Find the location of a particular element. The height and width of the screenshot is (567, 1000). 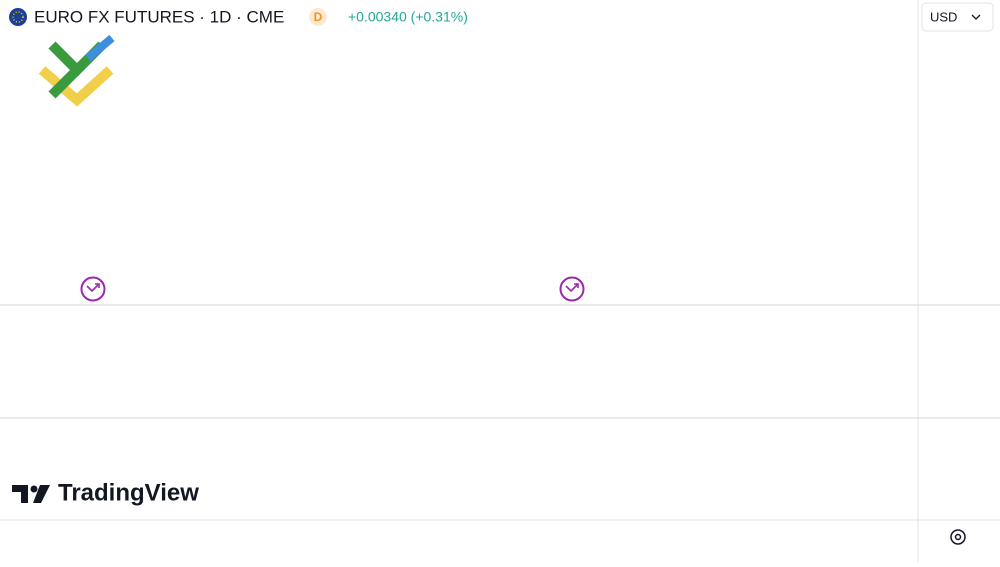

settings-icon is located at coordinates (958, 537).